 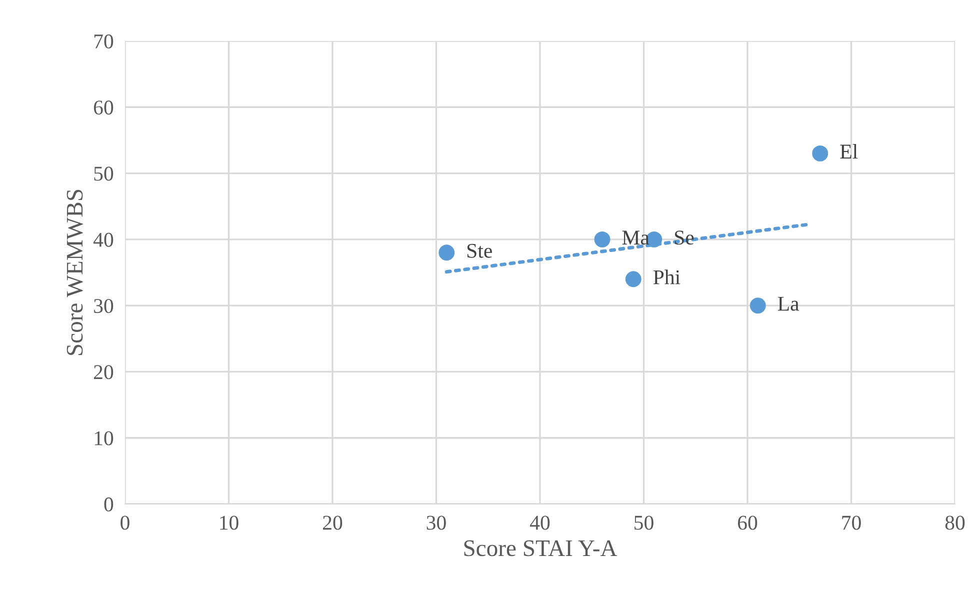 I want to click on y-tick-label: 10, so click(x=104, y=438).